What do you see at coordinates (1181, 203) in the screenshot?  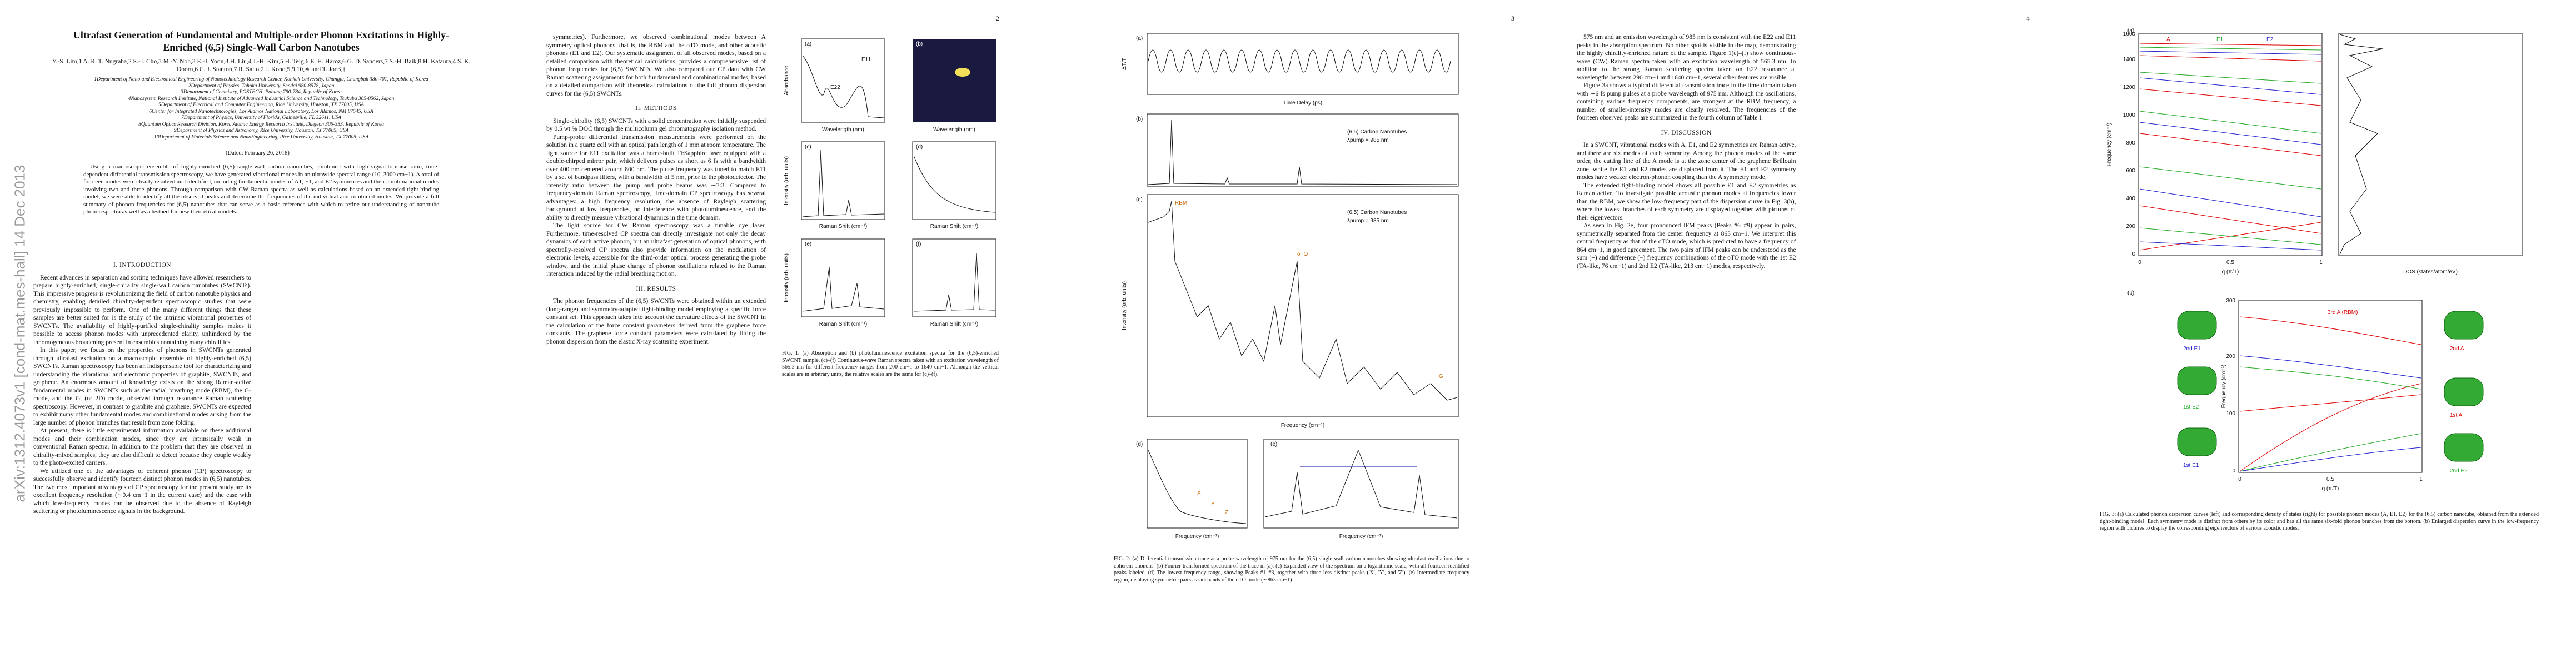 I see `peak-label: RBM` at bounding box center [1181, 203].